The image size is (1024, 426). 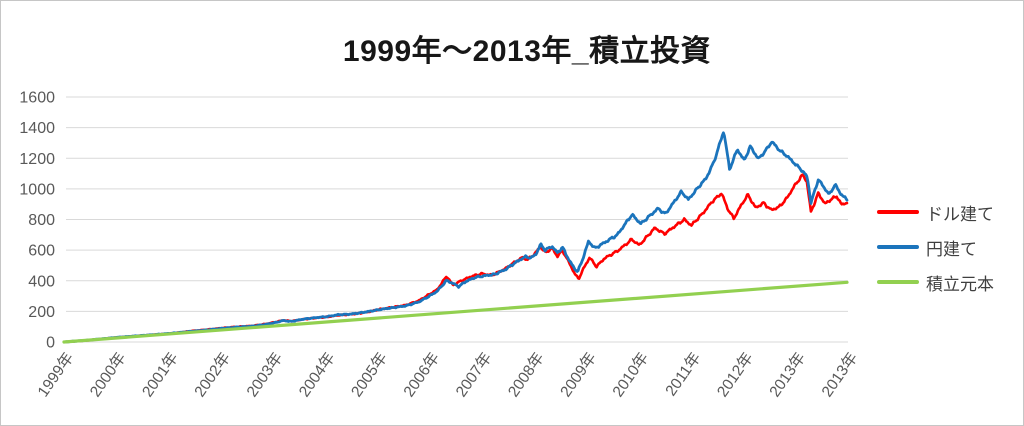 I want to click on x-tick-label: 2009年, so click(x=578, y=374).